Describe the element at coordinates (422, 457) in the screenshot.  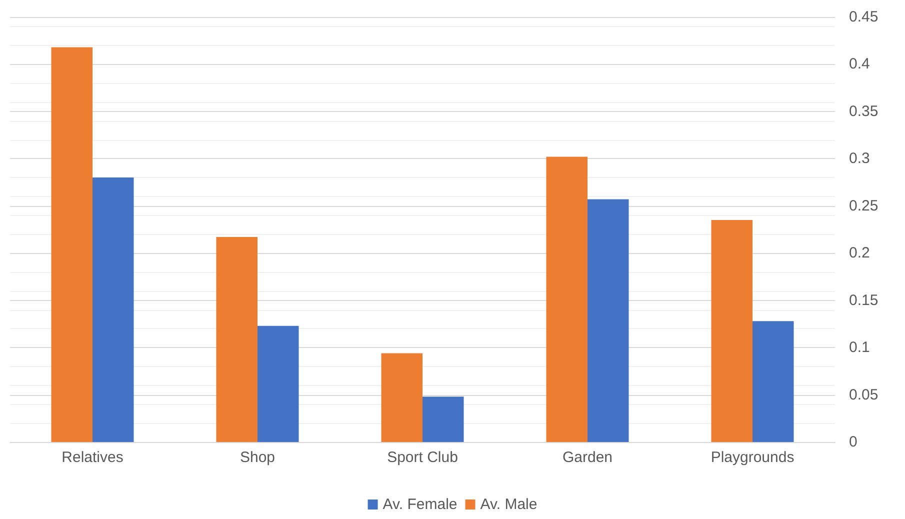
I see `x-tick-label: Sport Club` at that location.